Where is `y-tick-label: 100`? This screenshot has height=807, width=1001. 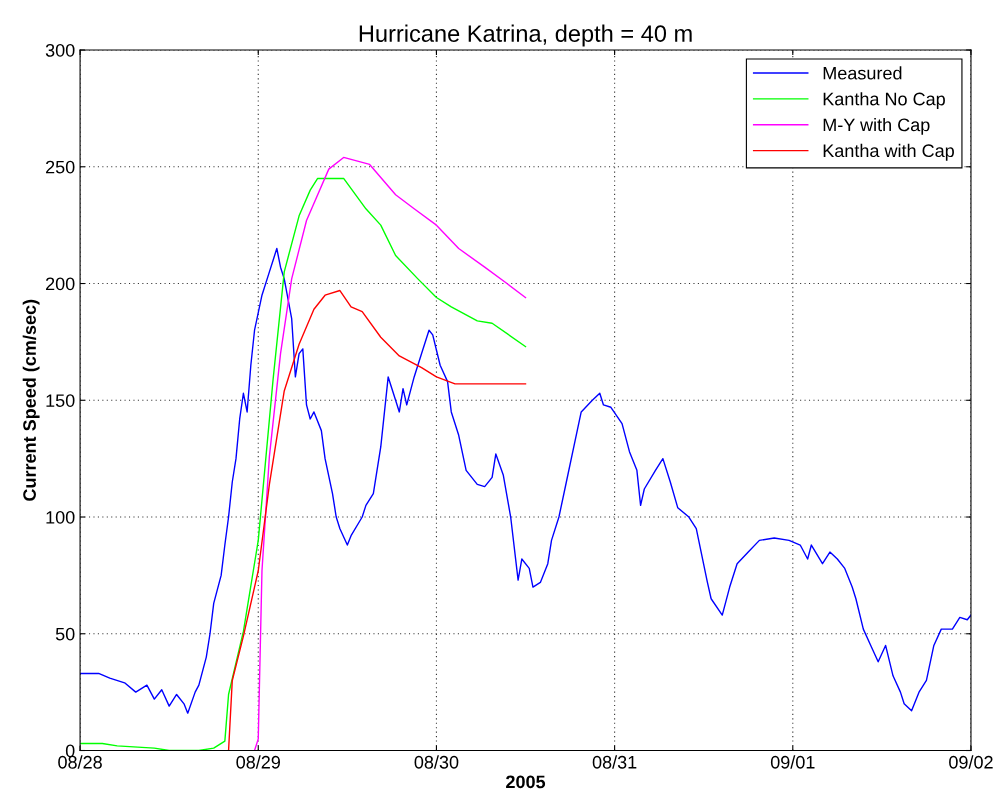 y-tick-label: 100 is located at coordinates (60, 517).